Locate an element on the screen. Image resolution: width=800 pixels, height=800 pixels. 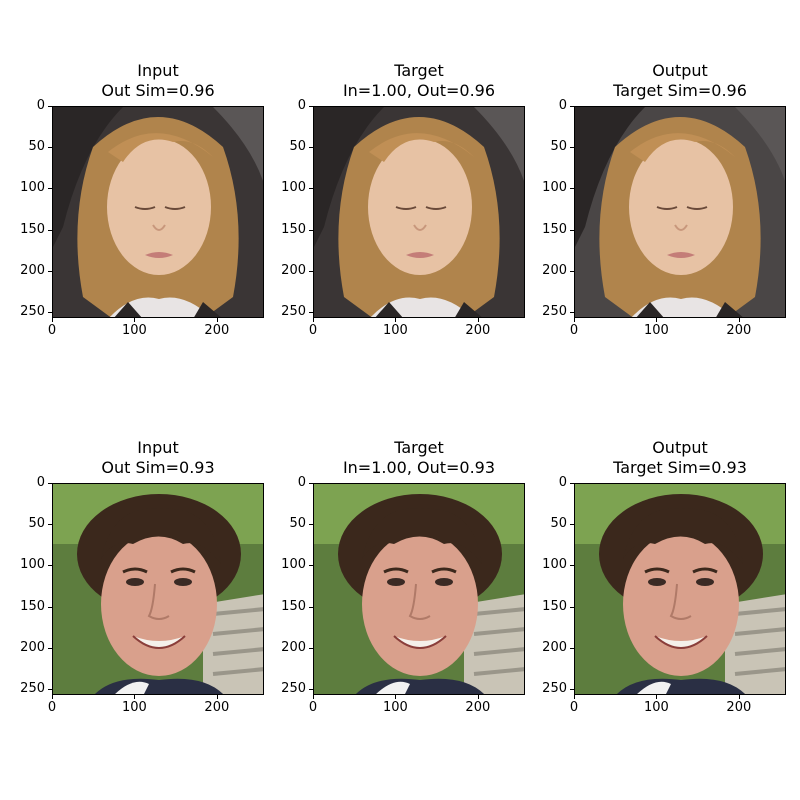
panel-subtitle: In=1.00, Out=0.93 is located at coordinates (419, 467).